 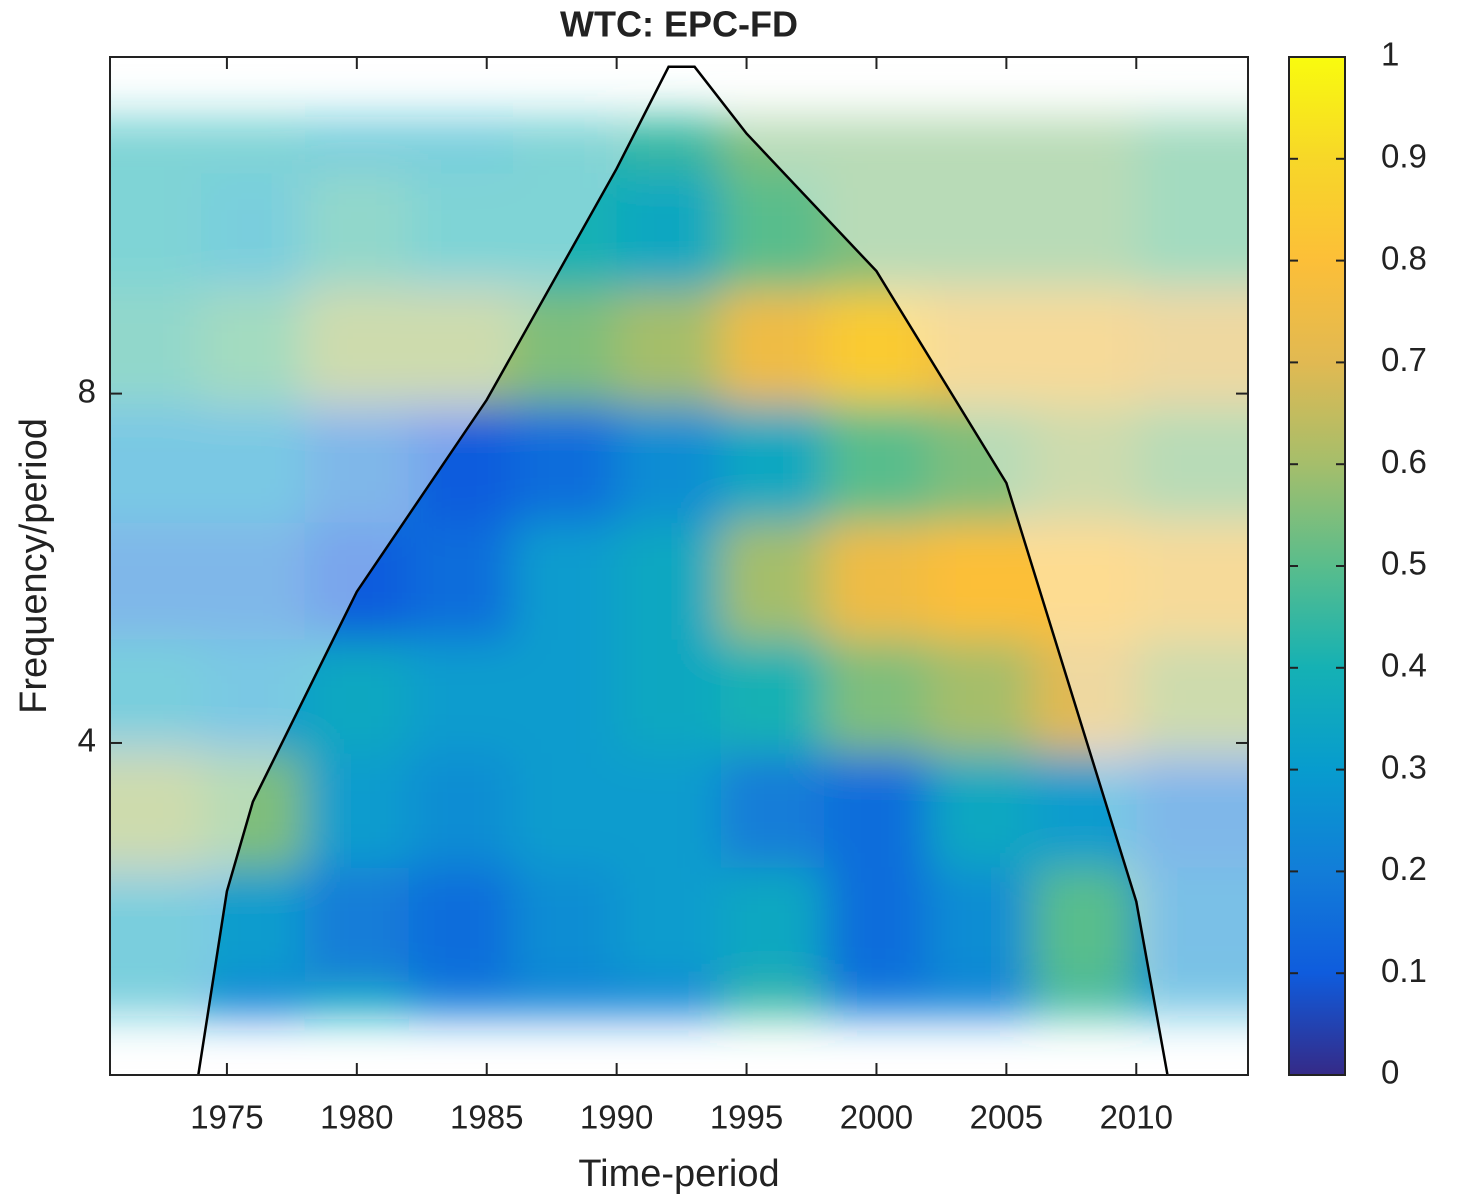 What do you see at coordinates (87, 390) in the screenshot?
I see `y-tick-label: 8` at bounding box center [87, 390].